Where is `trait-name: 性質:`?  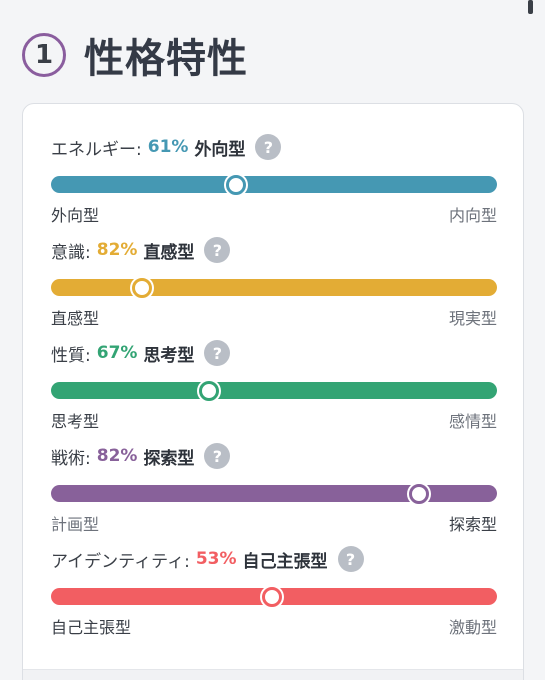
trait-name: 性質: is located at coordinates (71, 355).